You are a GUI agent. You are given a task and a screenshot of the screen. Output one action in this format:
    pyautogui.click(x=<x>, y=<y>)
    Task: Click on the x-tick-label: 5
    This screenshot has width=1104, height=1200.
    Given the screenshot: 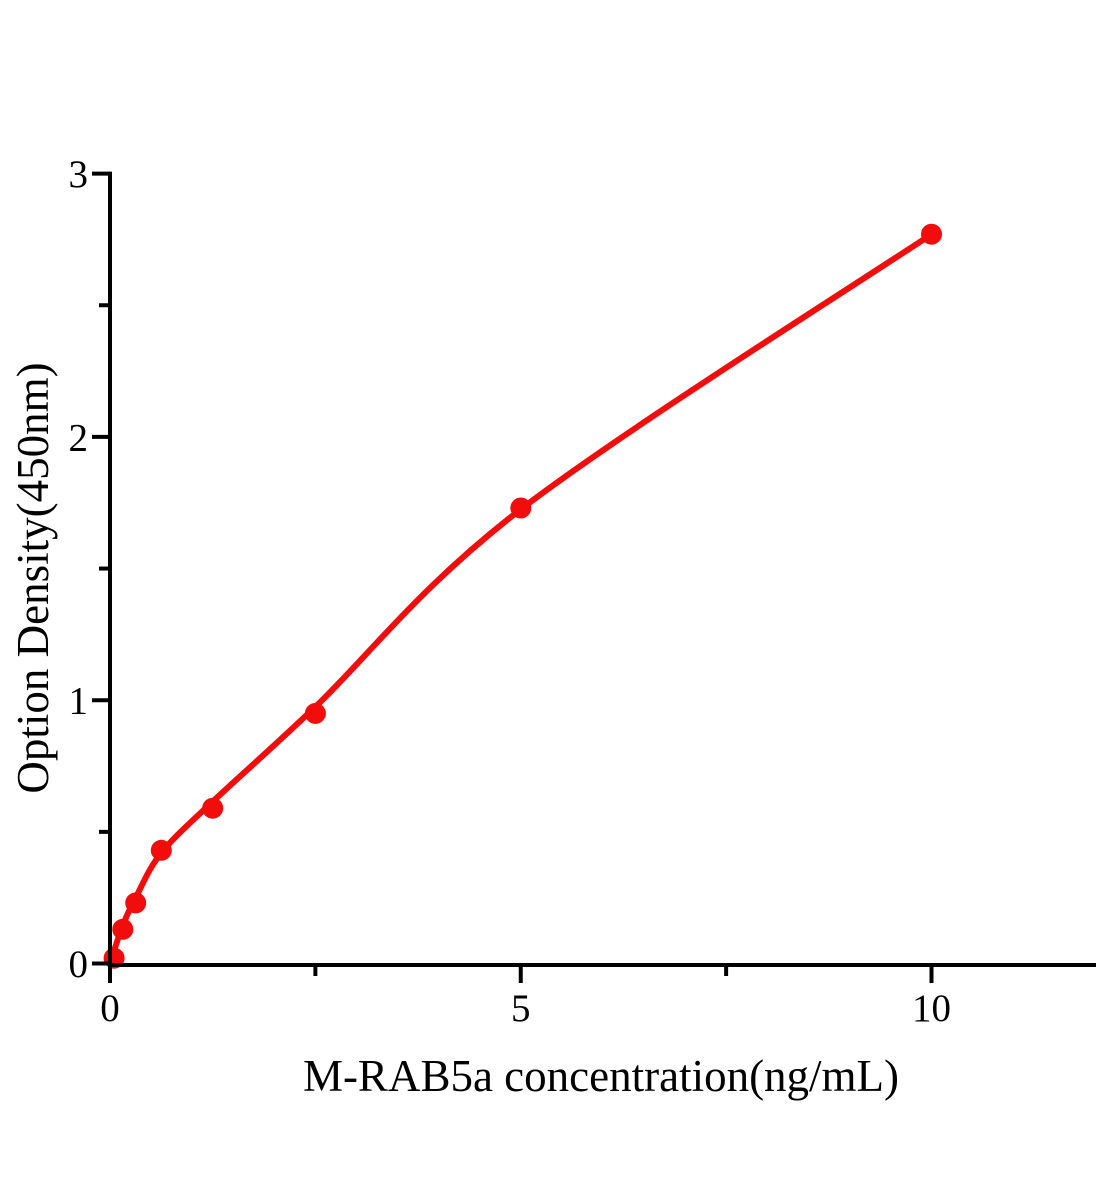 What is the action you would take?
    pyautogui.click(x=521, y=1008)
    